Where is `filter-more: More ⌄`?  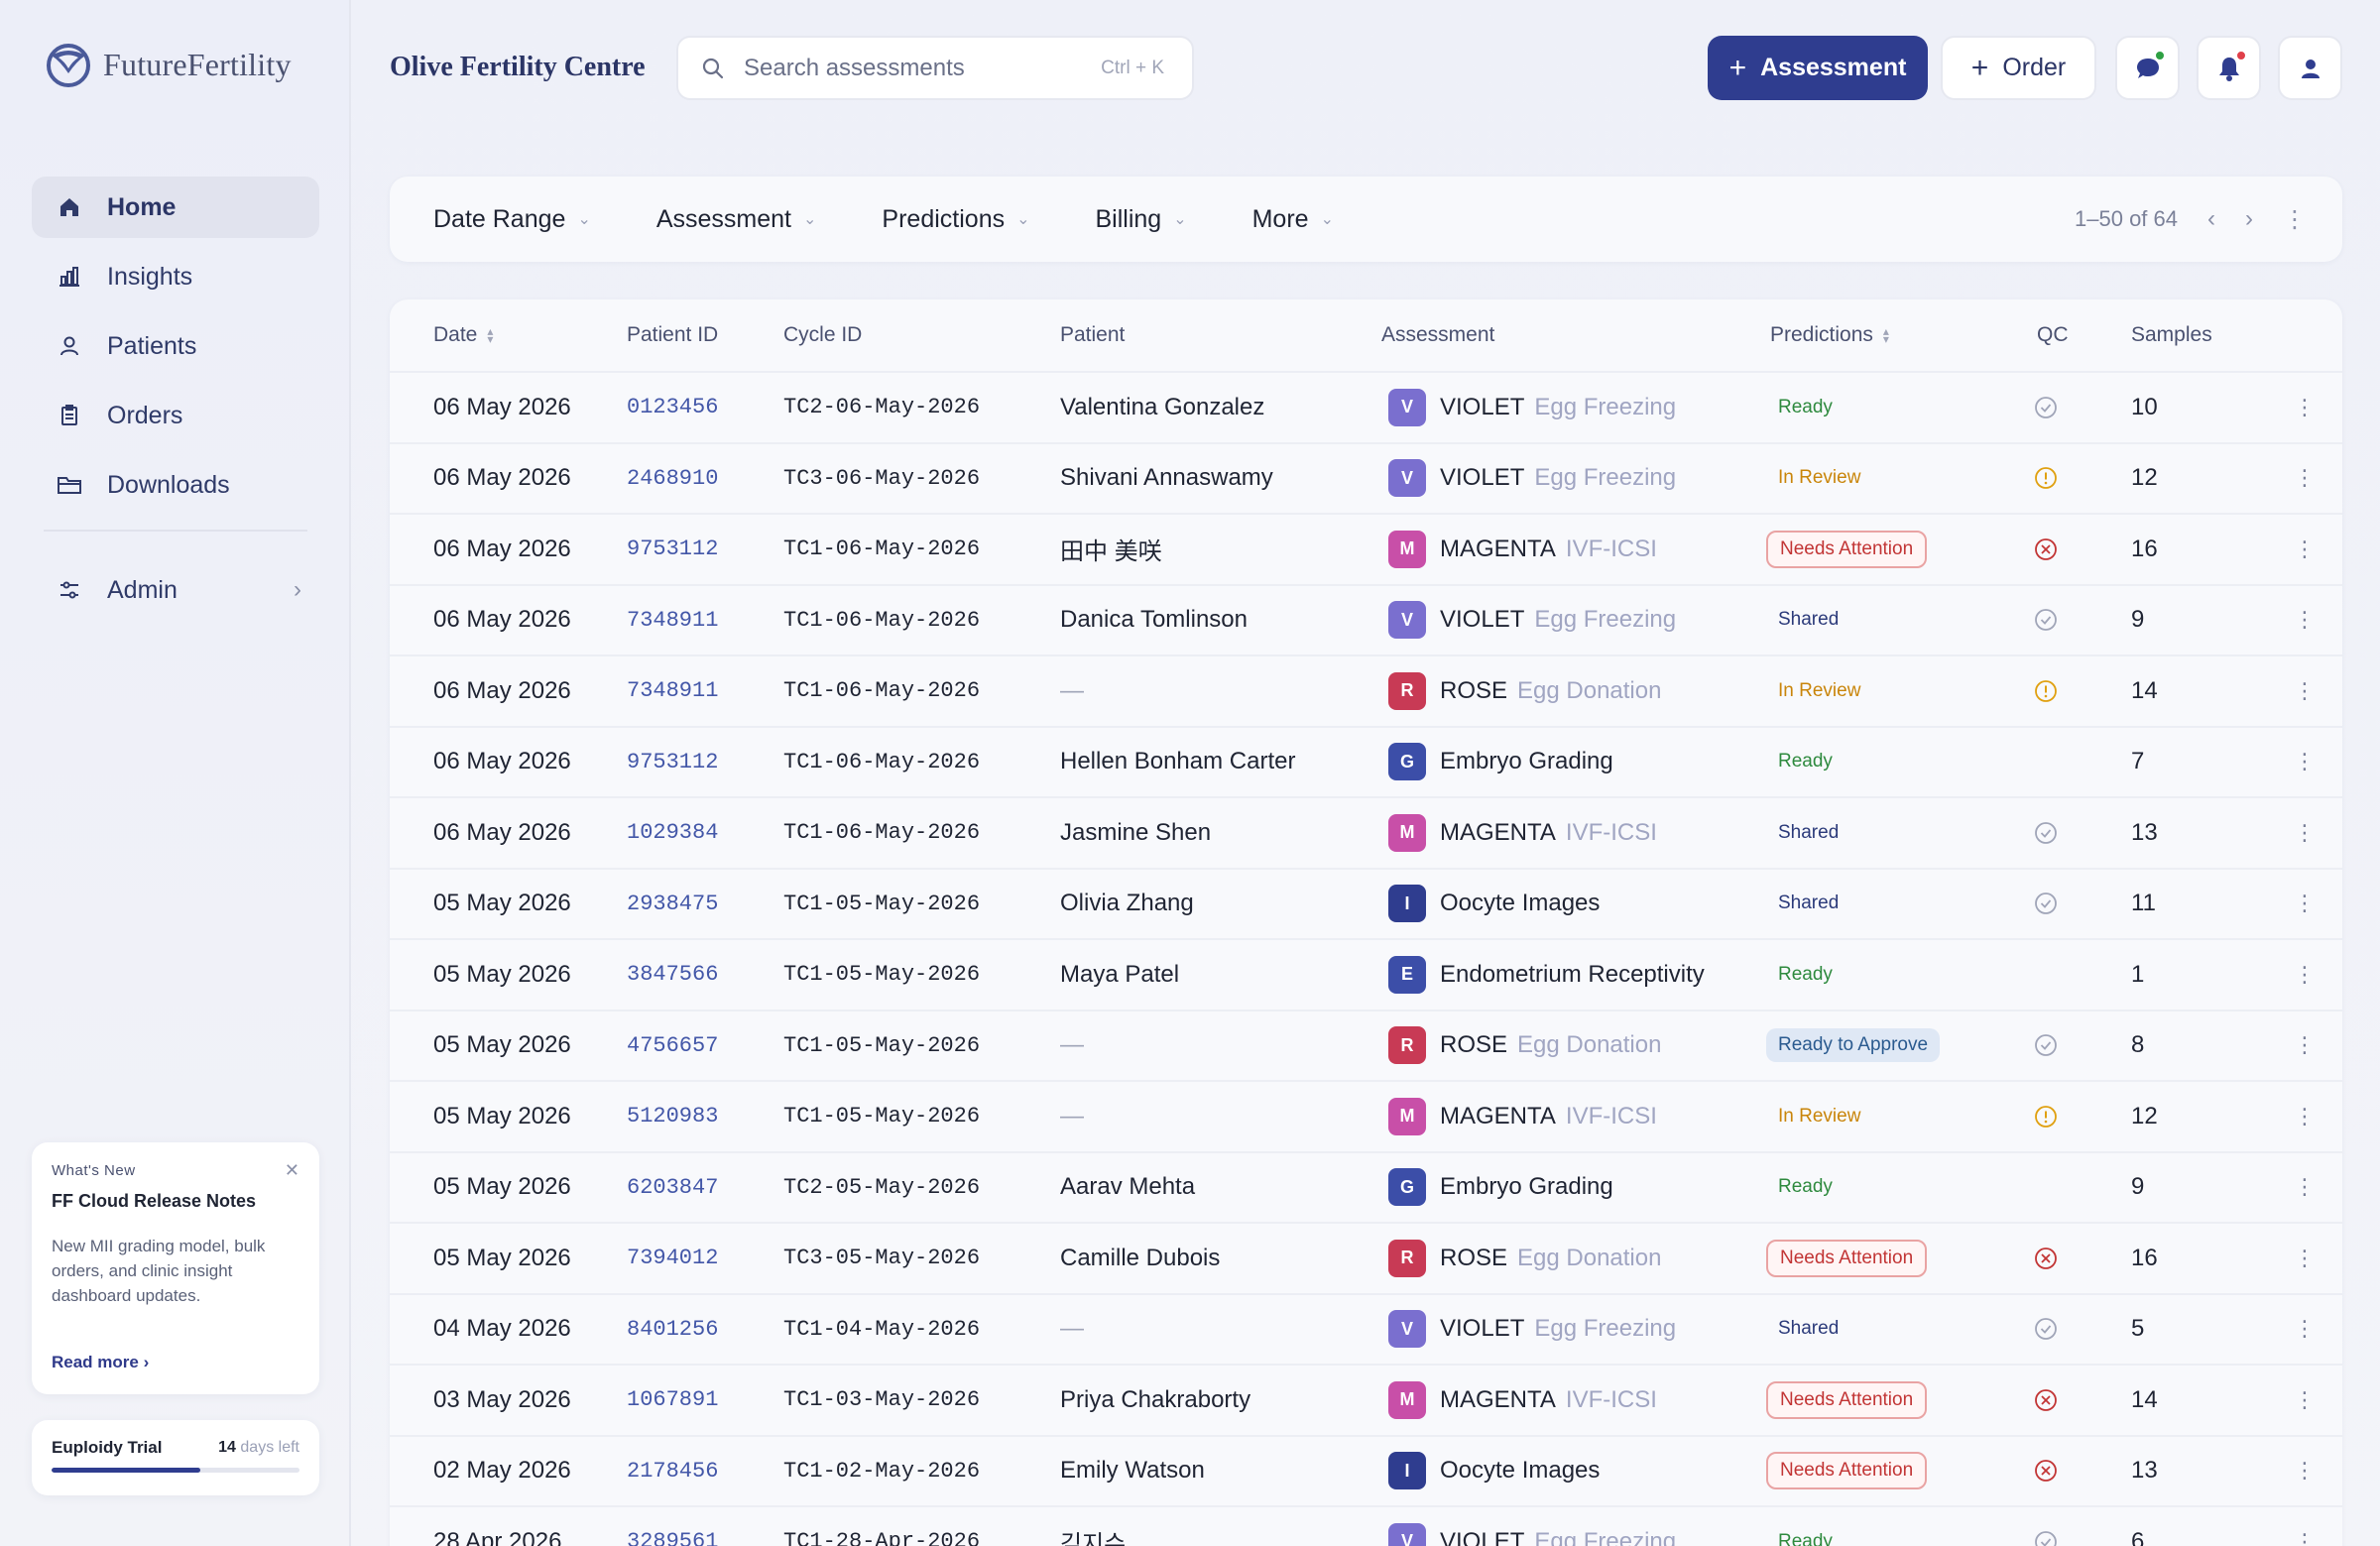
filter-more: More ⌄ is located at coordinates (1293, 219).